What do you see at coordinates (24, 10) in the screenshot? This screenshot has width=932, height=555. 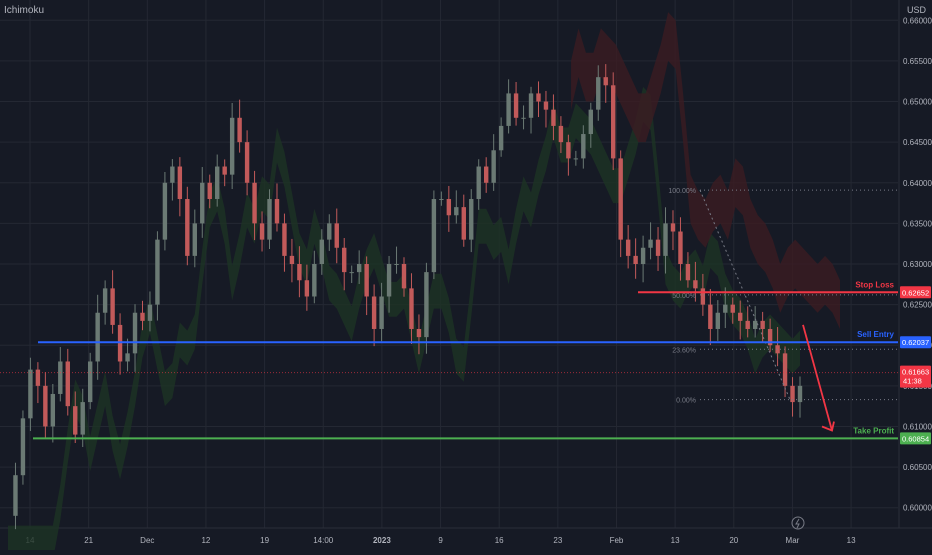 I see `indicator-label: Ichimoku` at bounding box center [24, 10].